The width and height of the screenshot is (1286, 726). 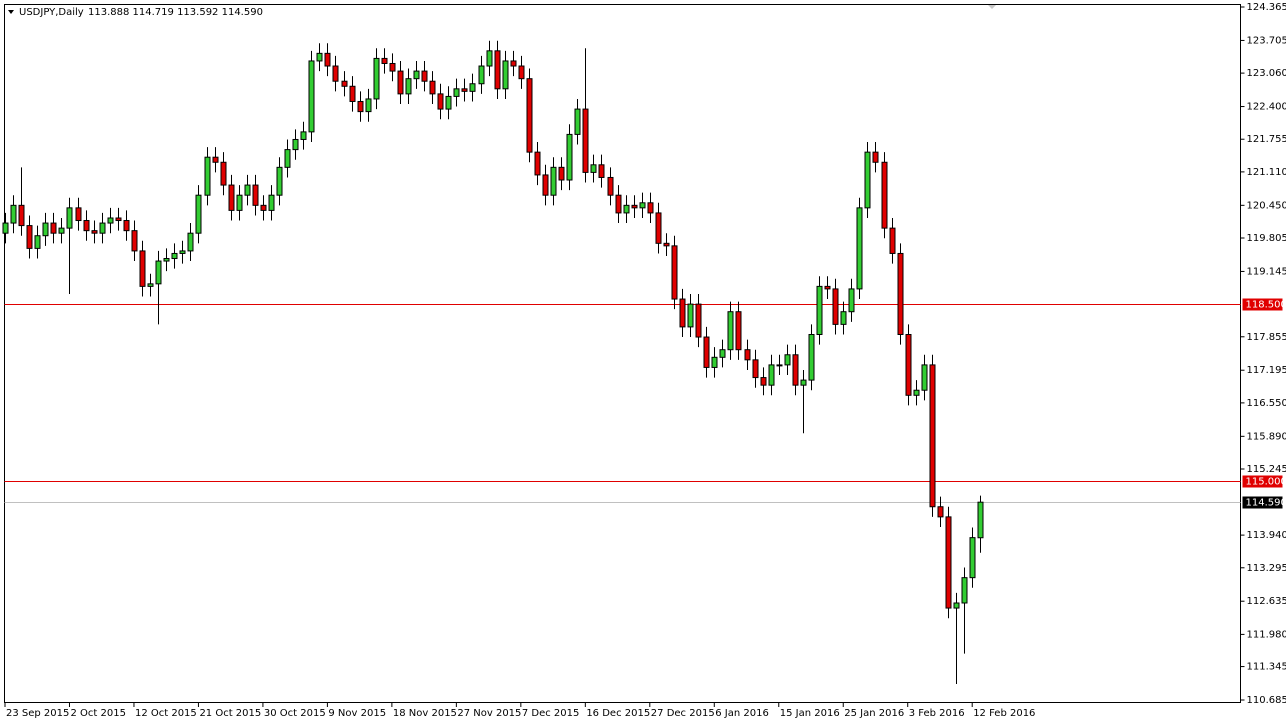 What do you see at coordinates (1266, 667) in the screenshot?
I see `y-tick-label: 111.345` at bounding box center [1266, 667].